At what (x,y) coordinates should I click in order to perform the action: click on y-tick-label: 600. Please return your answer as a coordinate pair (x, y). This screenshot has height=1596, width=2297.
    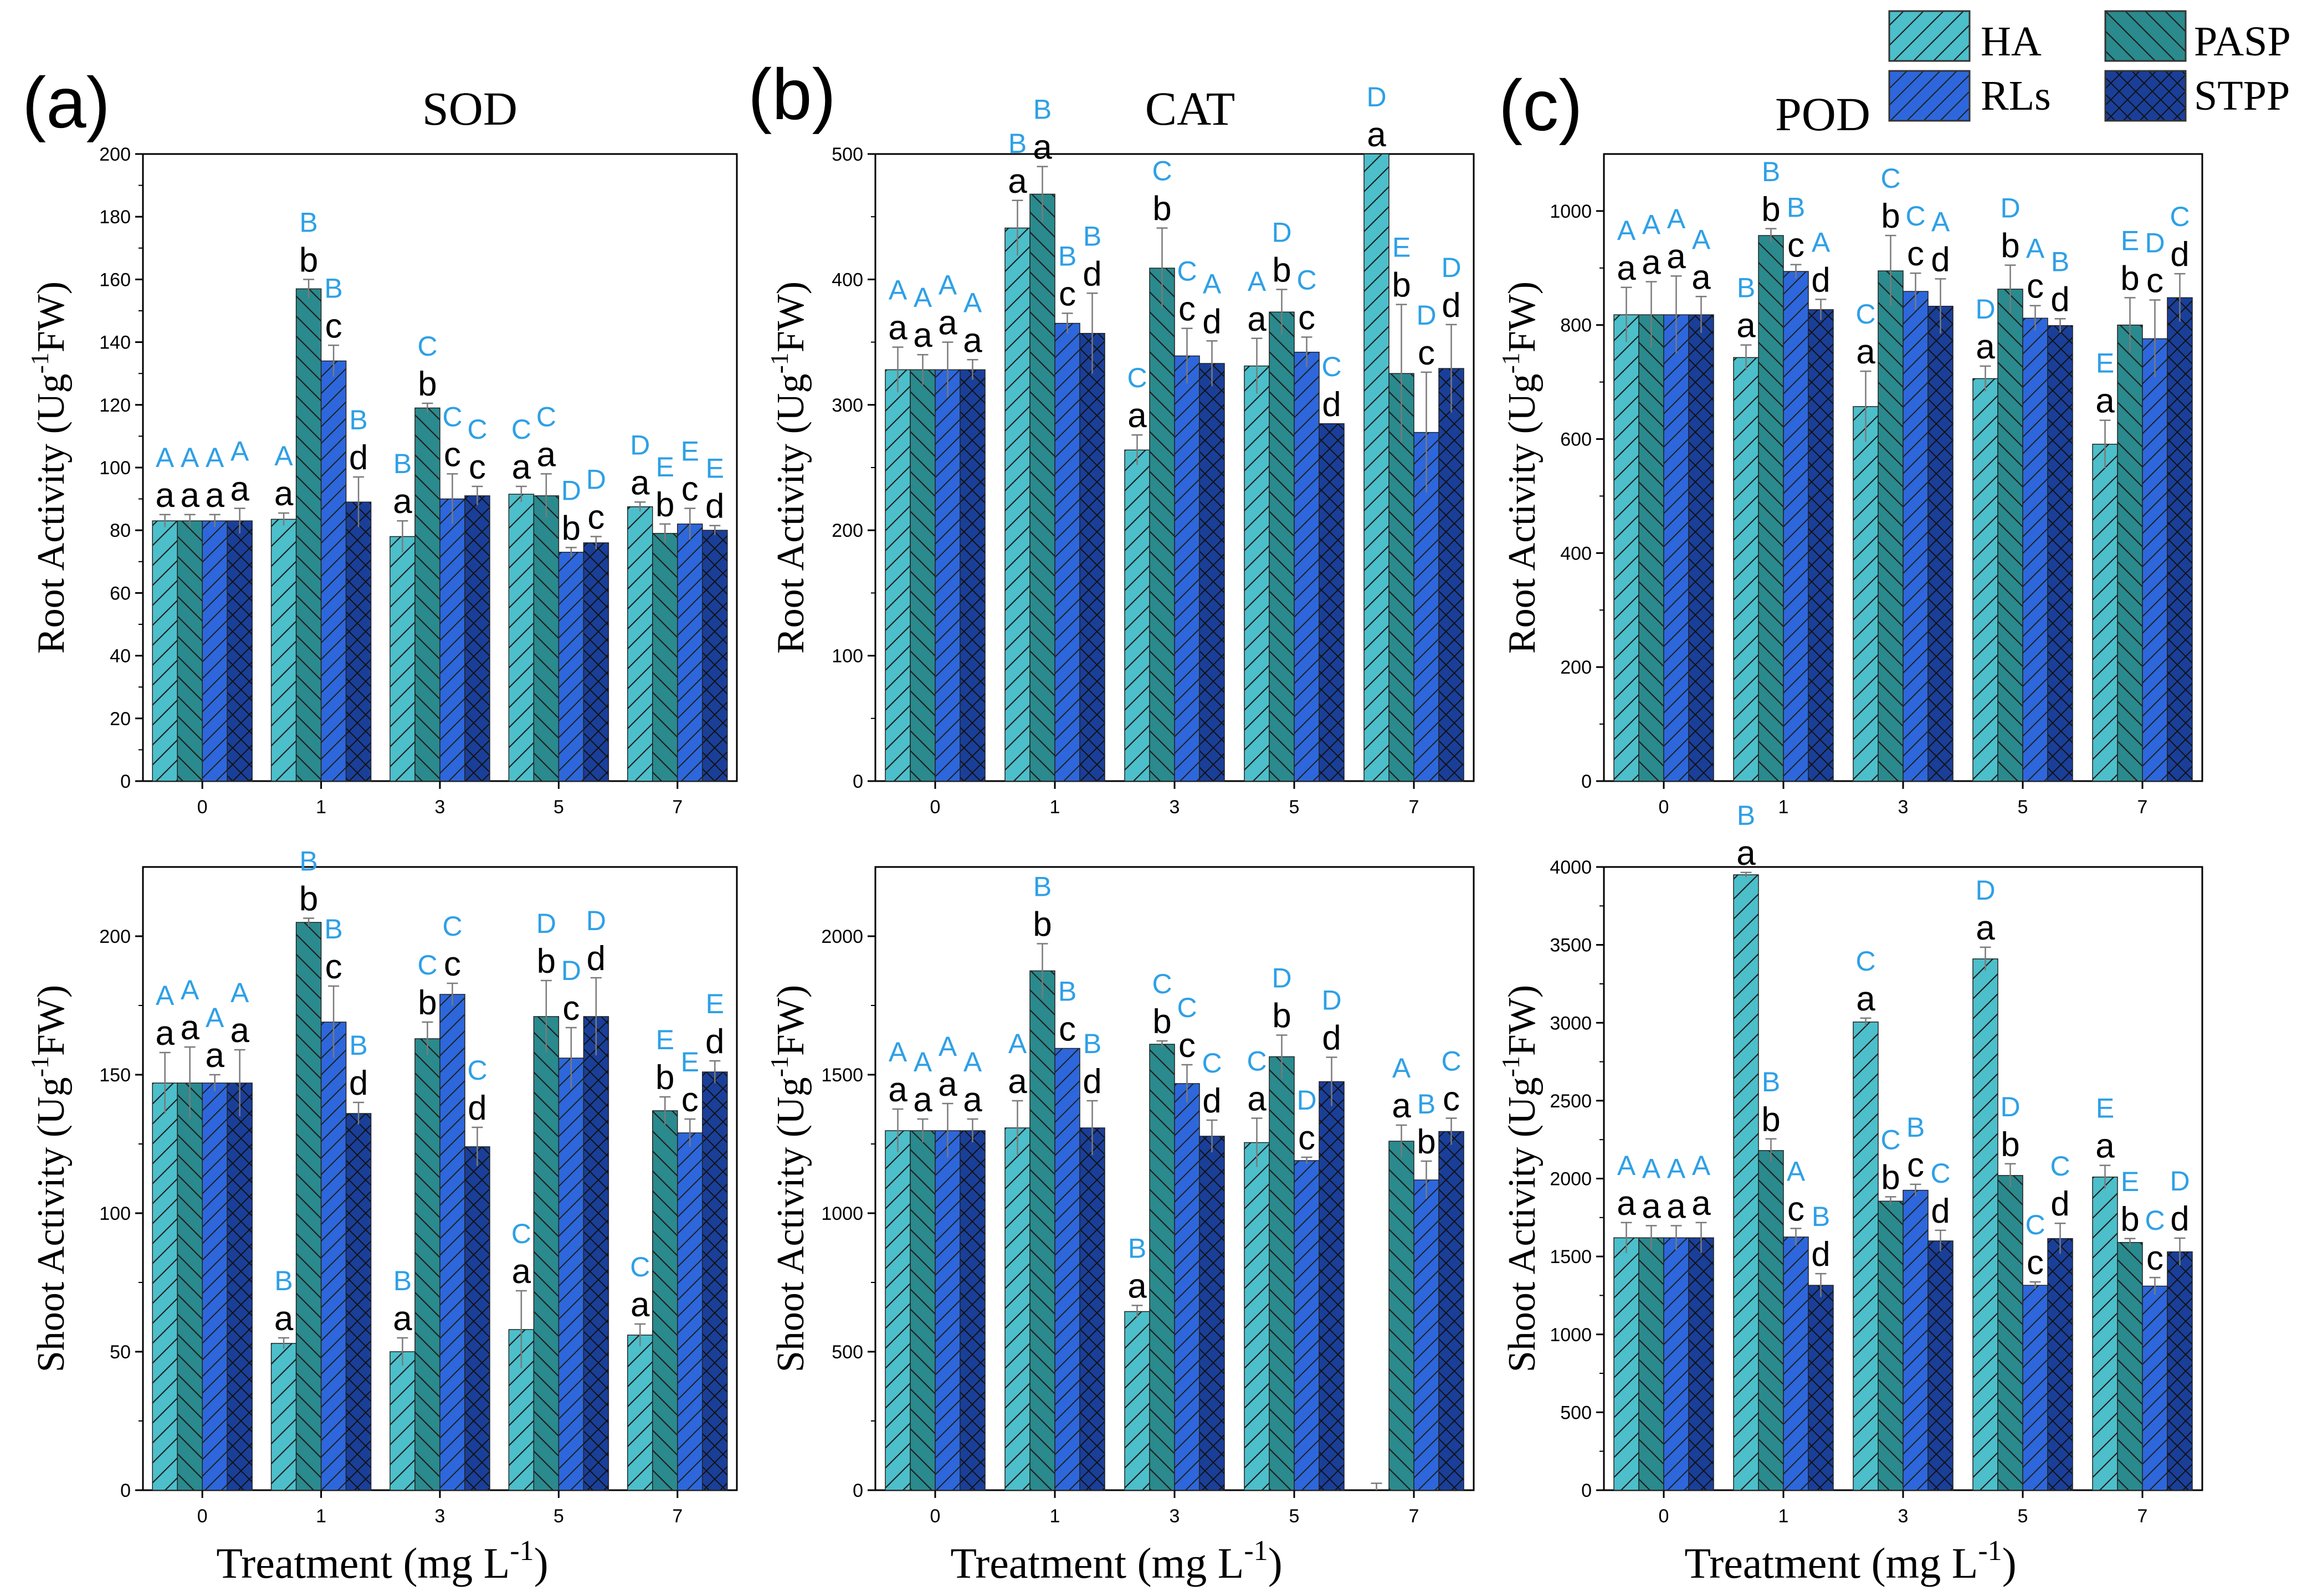
    Looking at the image, I should click on (1576, 439).